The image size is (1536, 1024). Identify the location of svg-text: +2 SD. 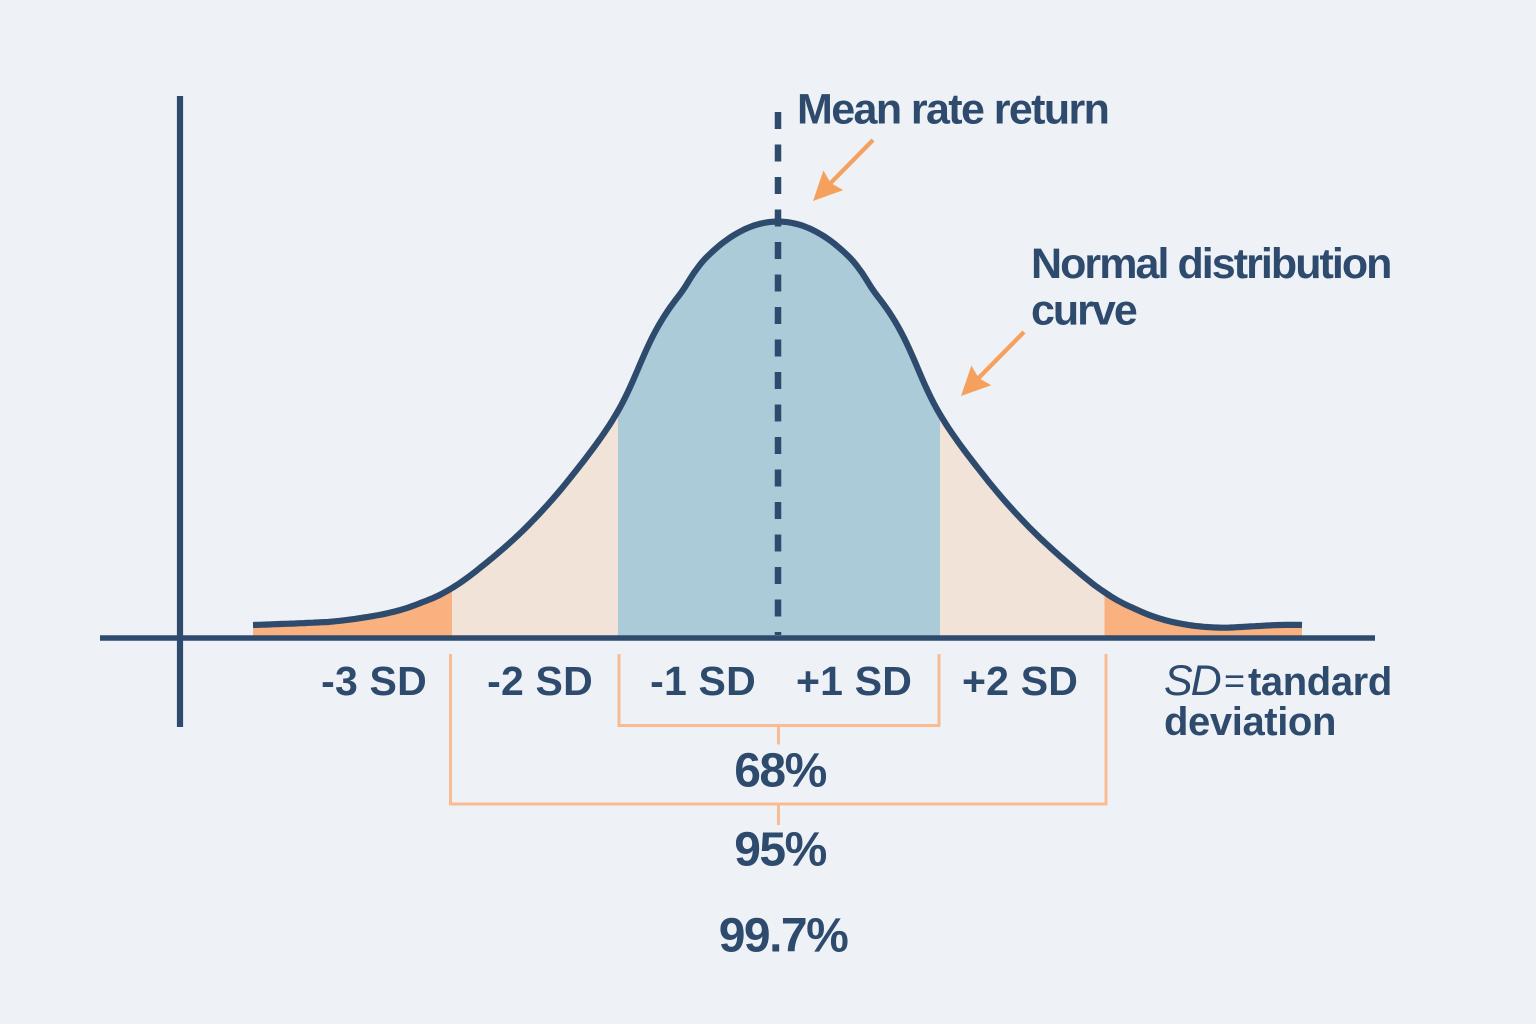
(1020, 681).